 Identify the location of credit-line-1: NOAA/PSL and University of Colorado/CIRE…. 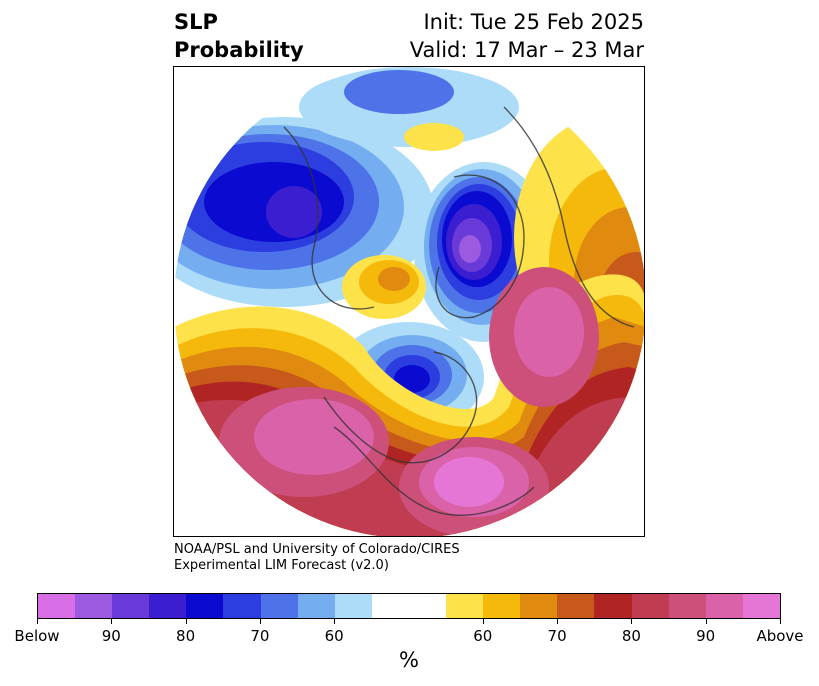
(317, 549).